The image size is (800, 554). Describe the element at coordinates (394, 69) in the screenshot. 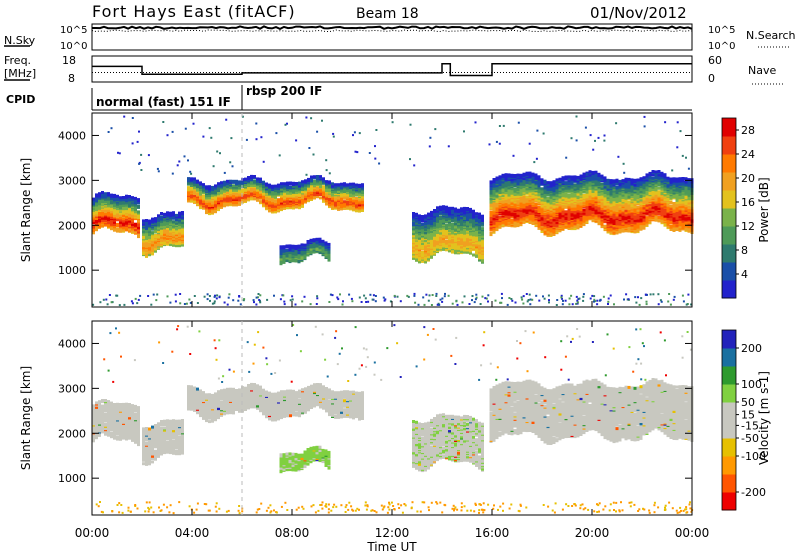

I see `freq-panel: Freq. [MHz] 18 8 60 0 Nave` at that location.